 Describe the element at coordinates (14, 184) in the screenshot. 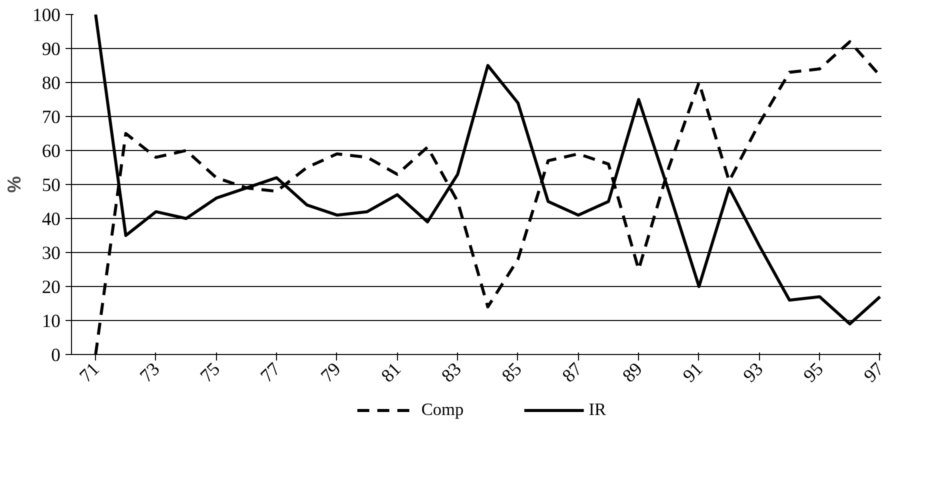

I see `y-axis-title: %` at that location.